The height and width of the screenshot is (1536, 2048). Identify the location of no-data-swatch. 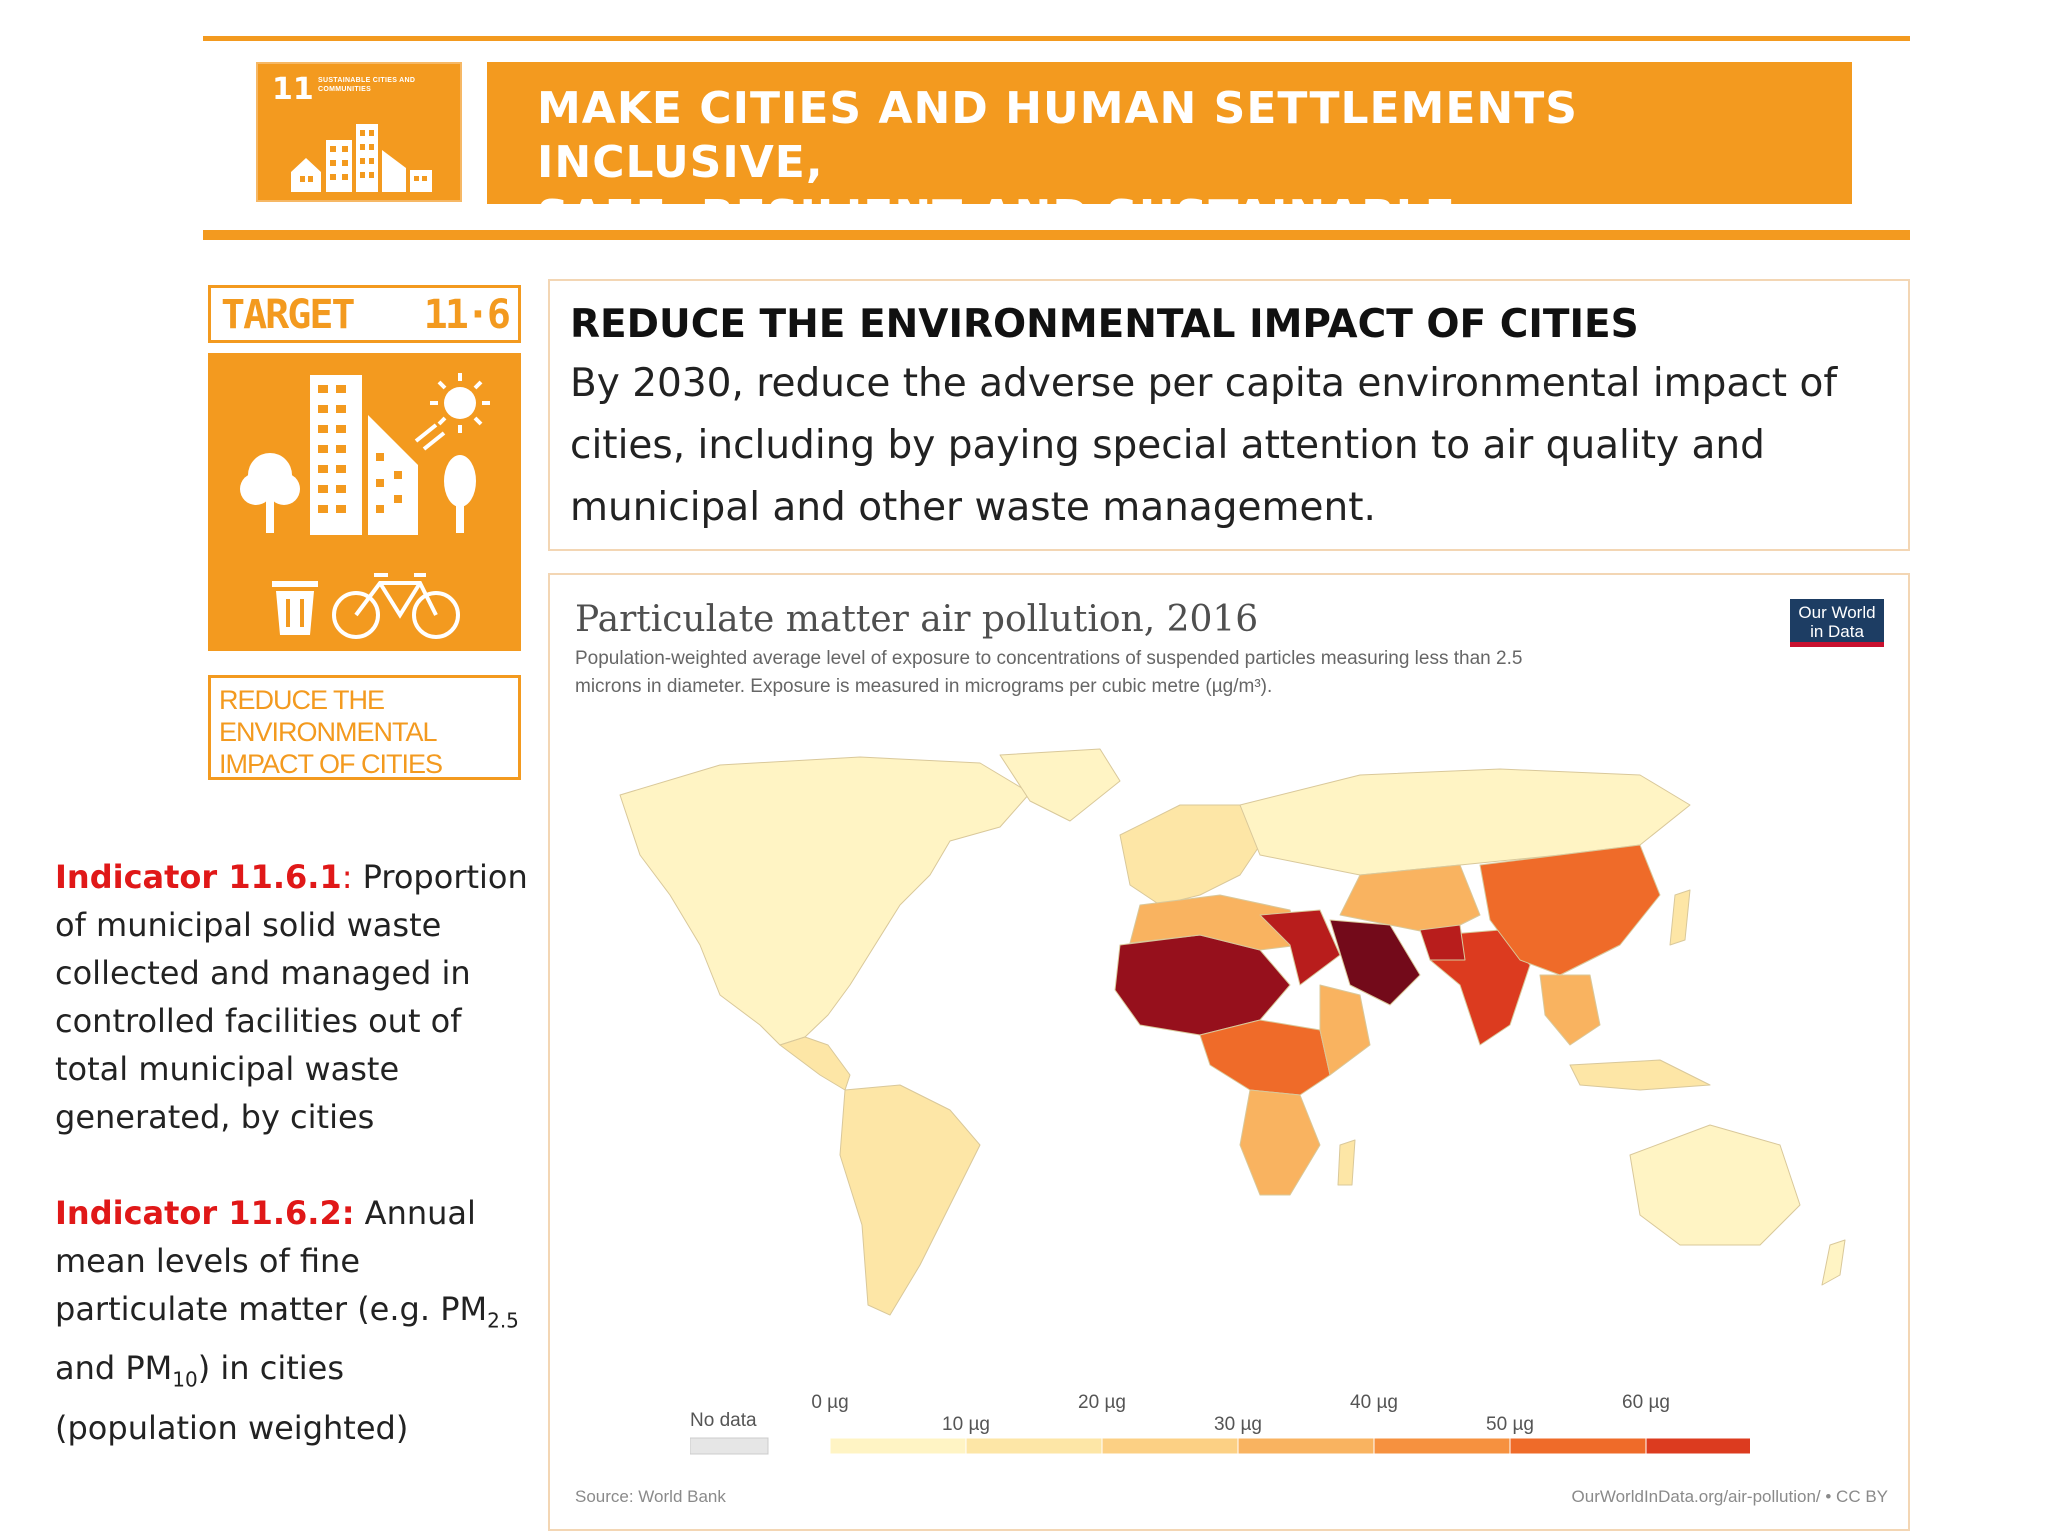
(729, 1446).